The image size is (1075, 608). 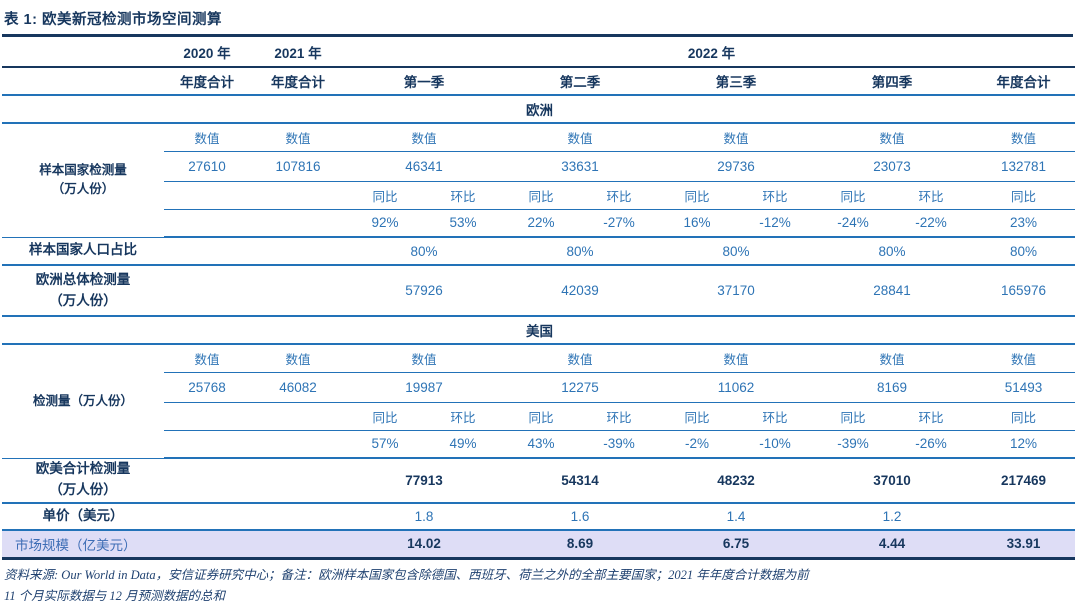 I want to click on market-size-cell: 33.91, so click(x=1022, y=544).